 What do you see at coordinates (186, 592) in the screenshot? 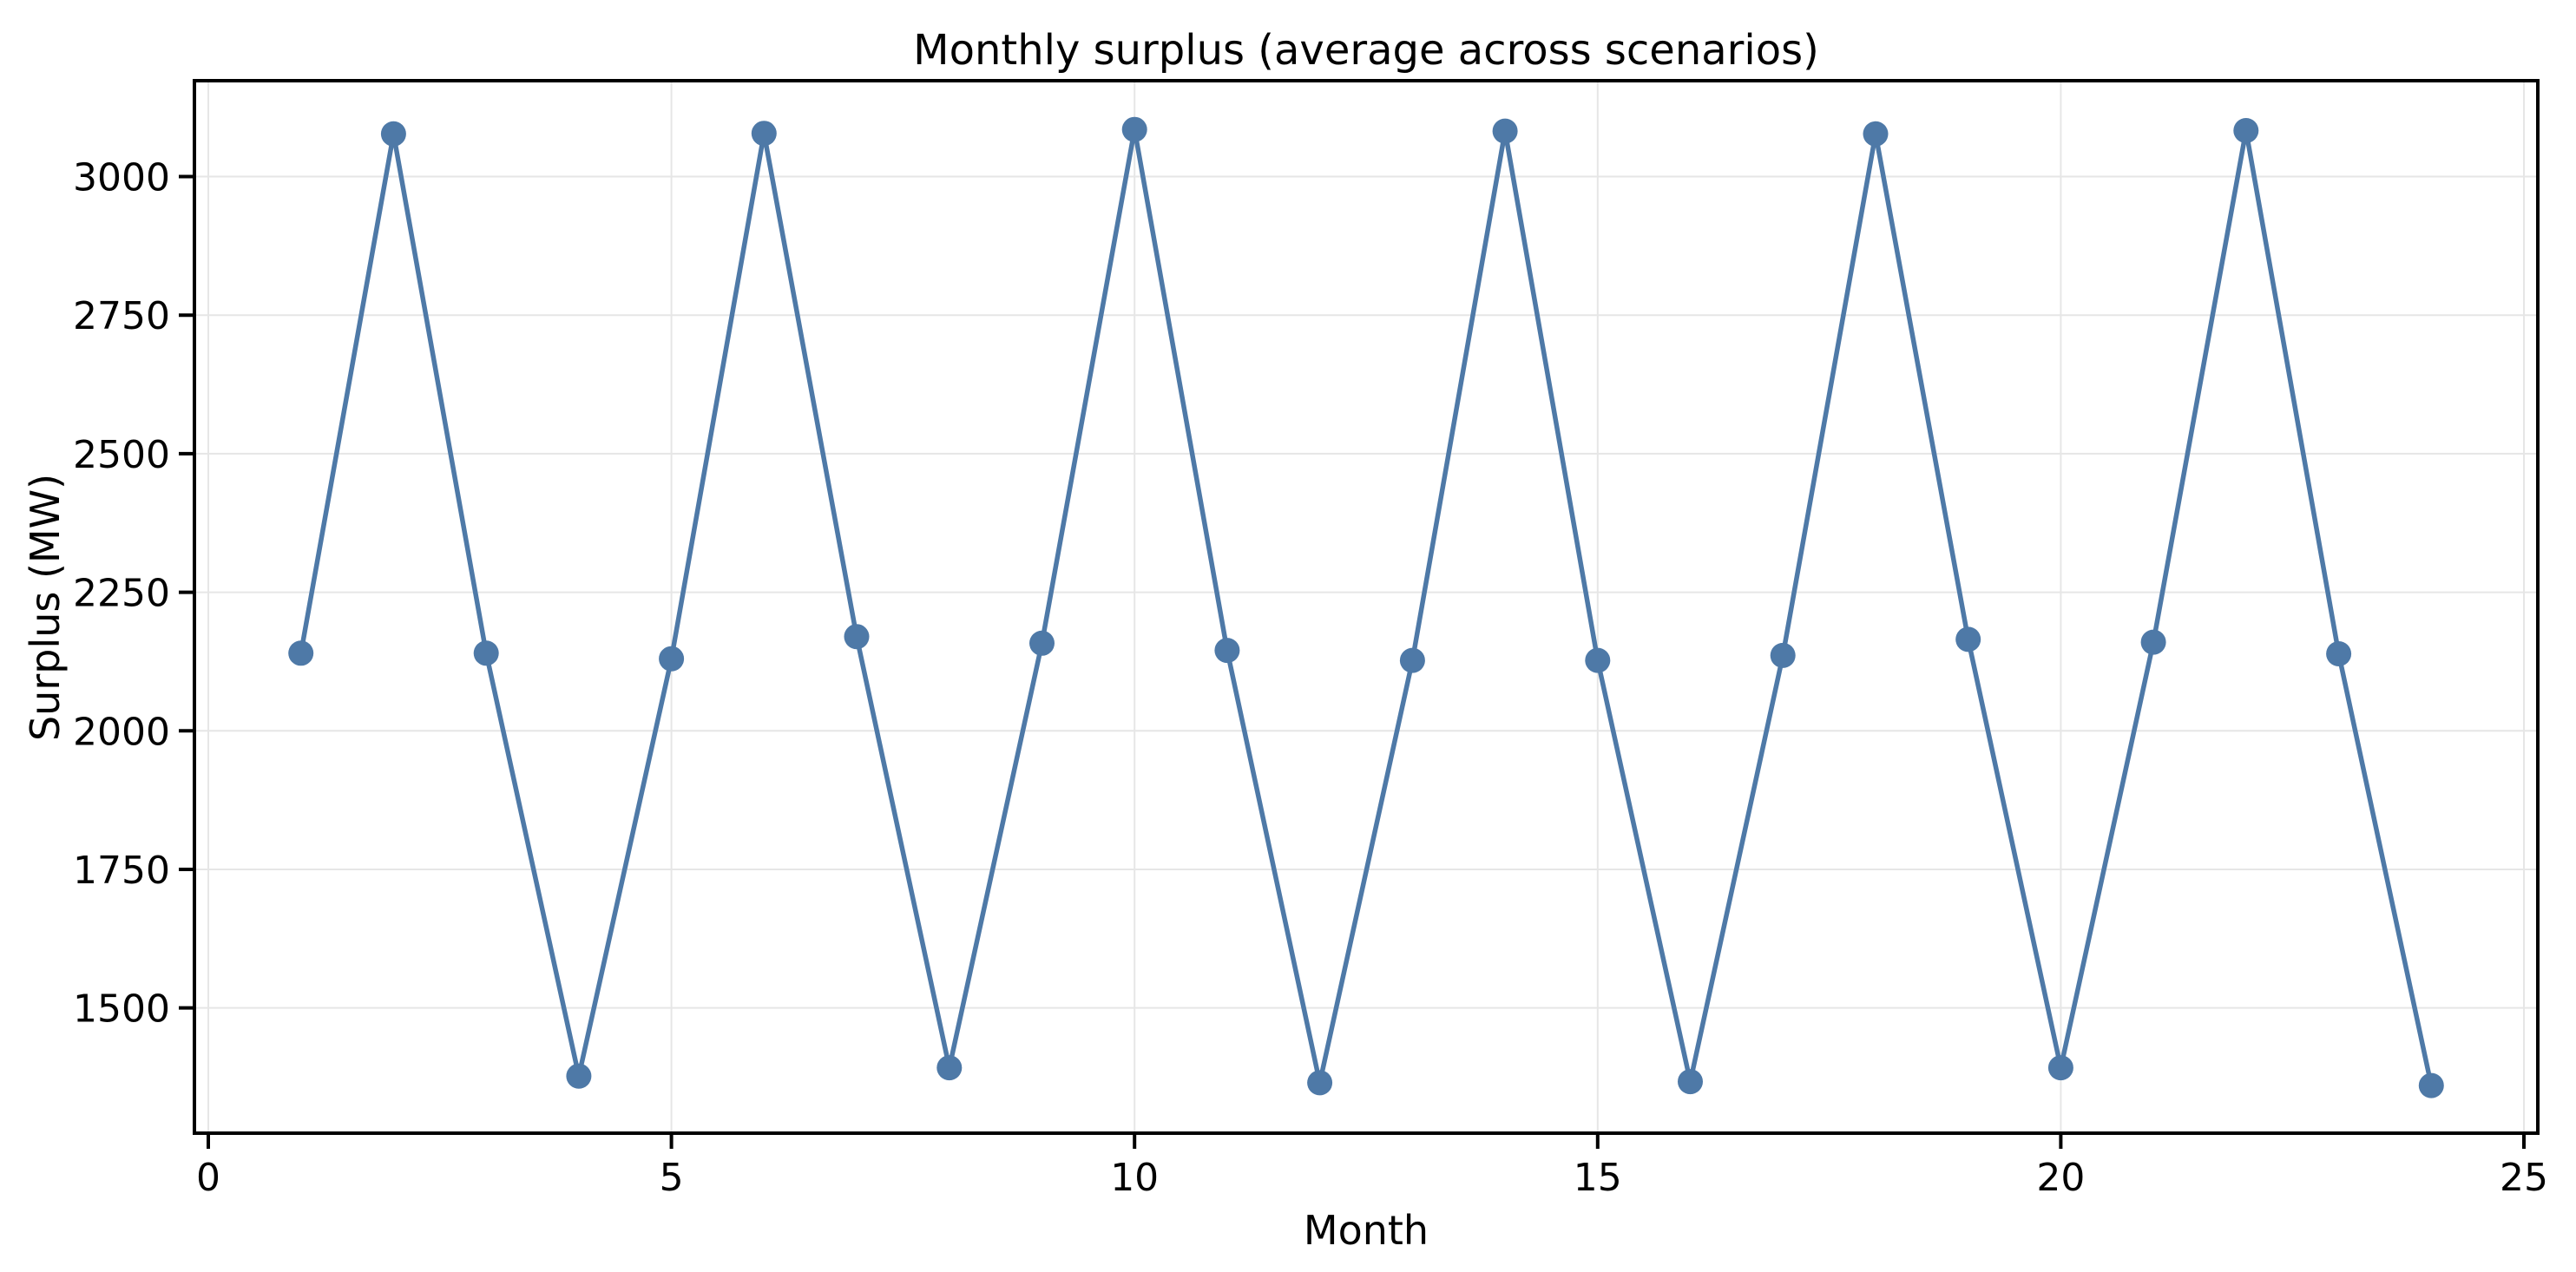
I see `y-axis-ticks` at bounding box center [186, 592].